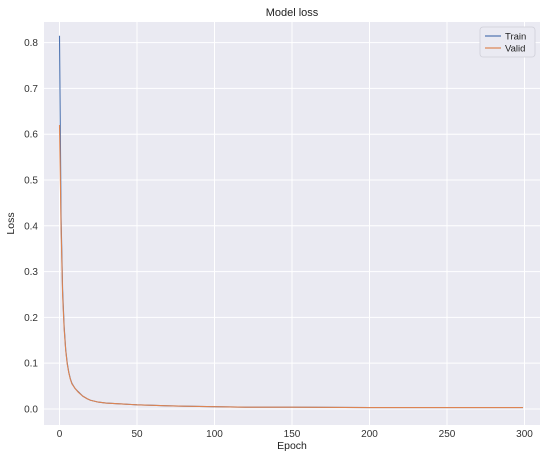  Describe the element at coordinates (31, 180) in the screenshot. I see `y-tick-label: 0.5` at that location.